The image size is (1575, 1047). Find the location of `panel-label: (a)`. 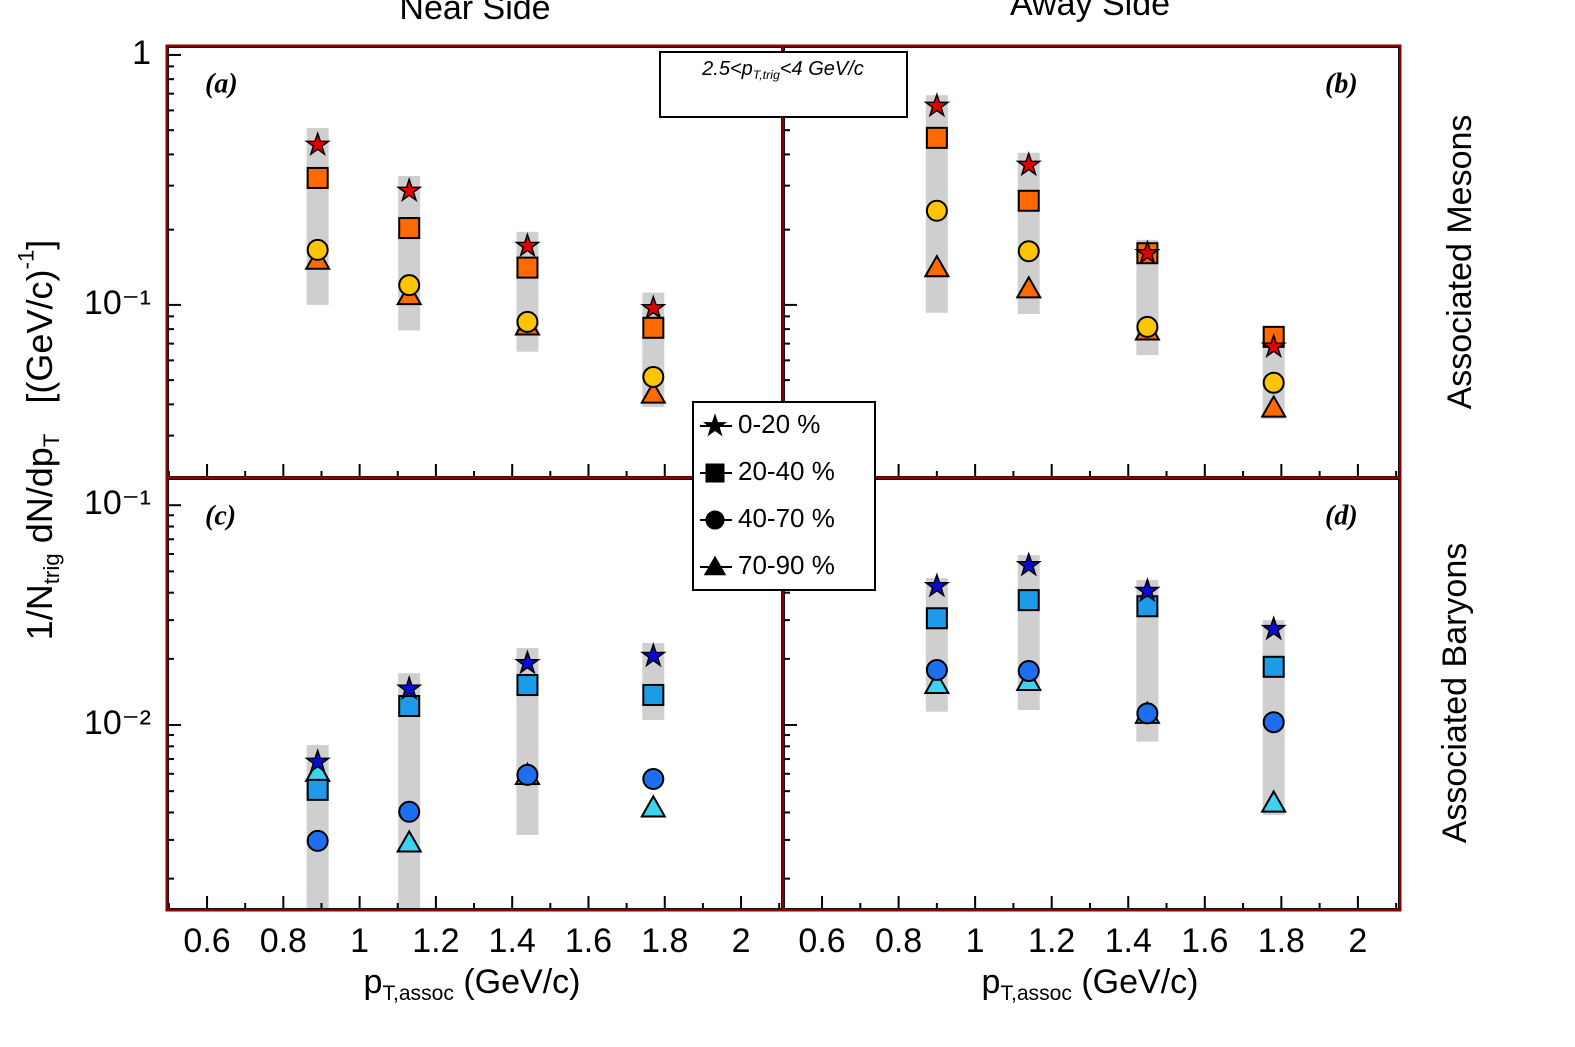

panel-label: (a) is located at coordinates (221, 83).